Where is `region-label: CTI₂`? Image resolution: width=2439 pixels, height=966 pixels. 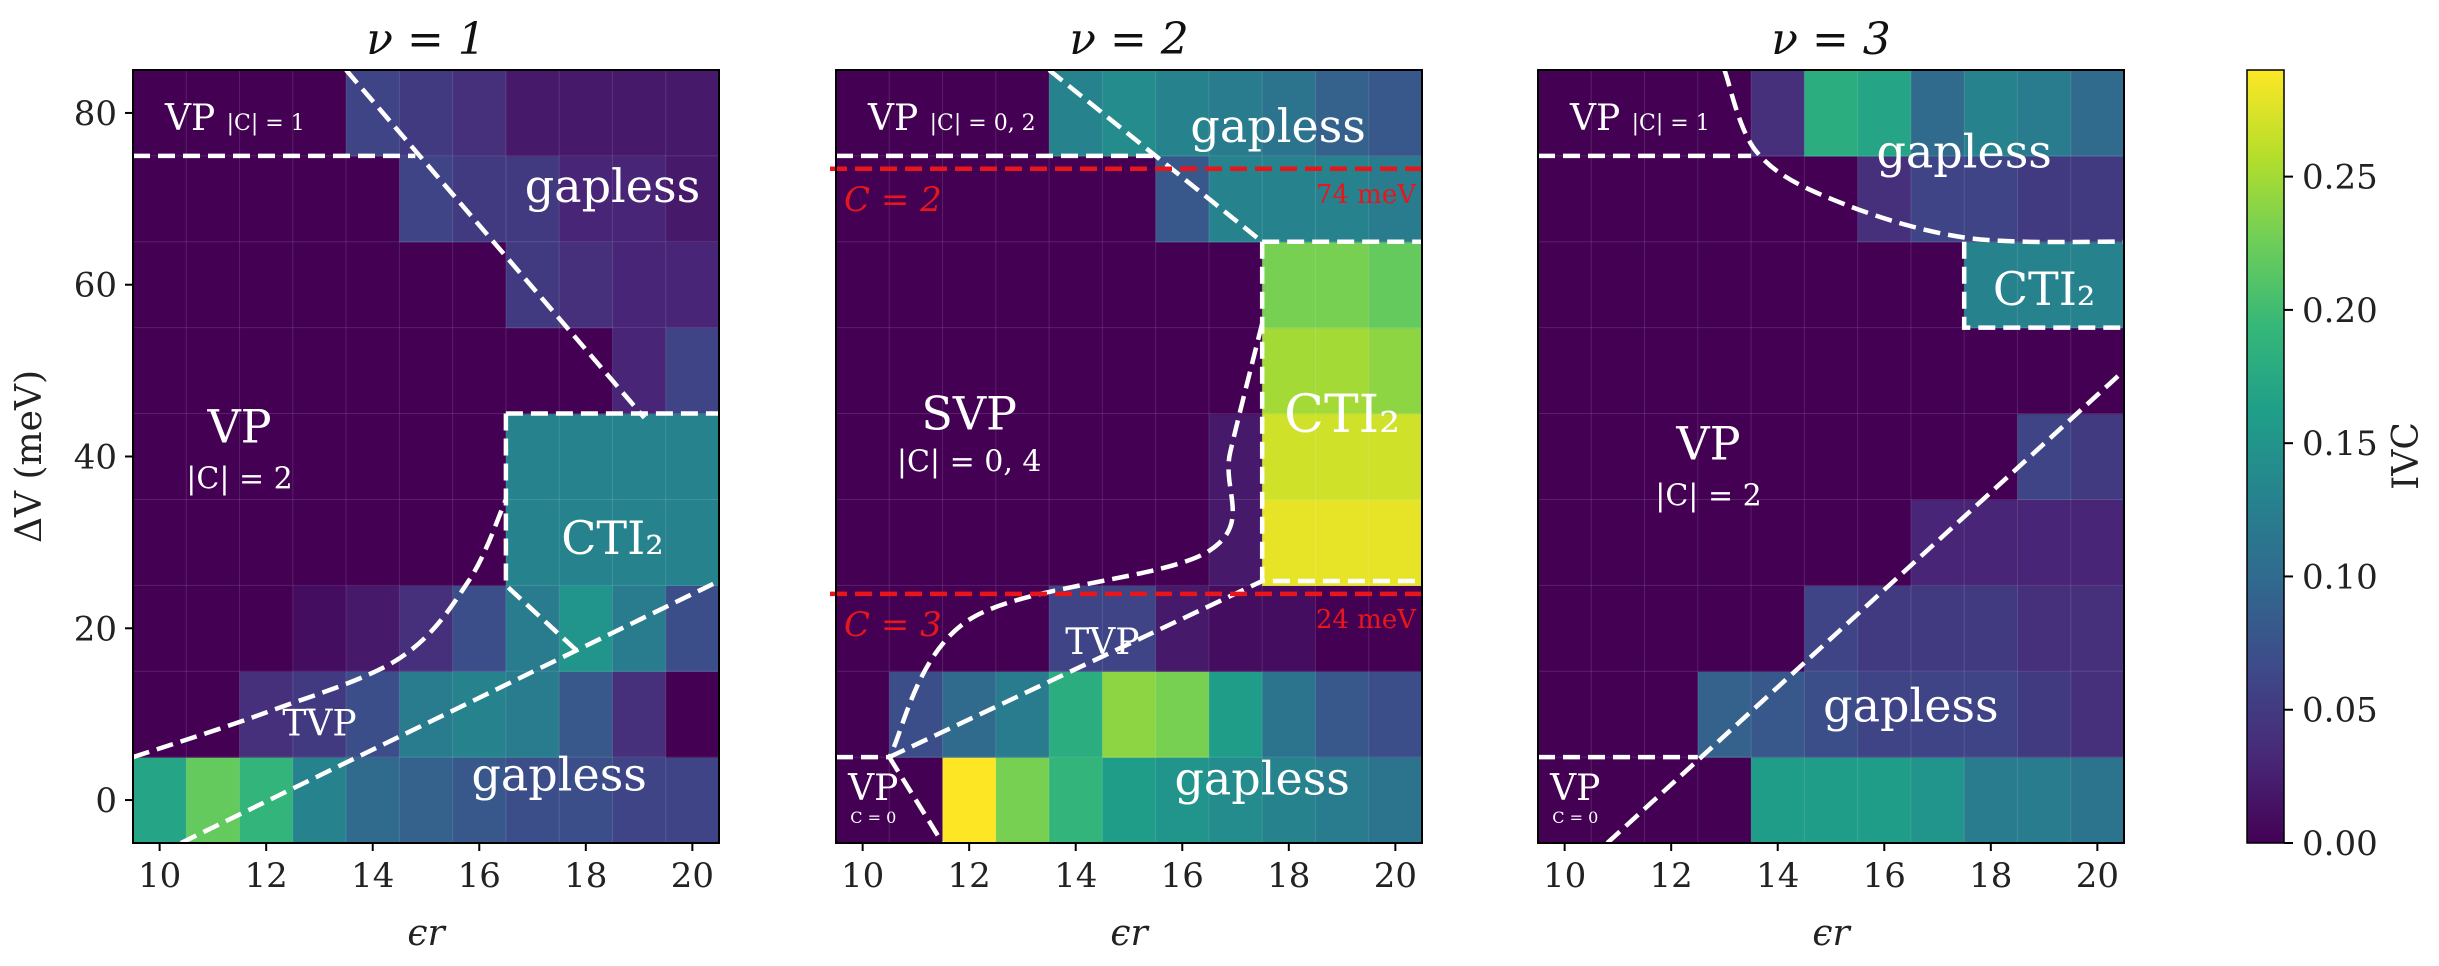
region-label: CTI₂ is located at coordinates (2044, 289).